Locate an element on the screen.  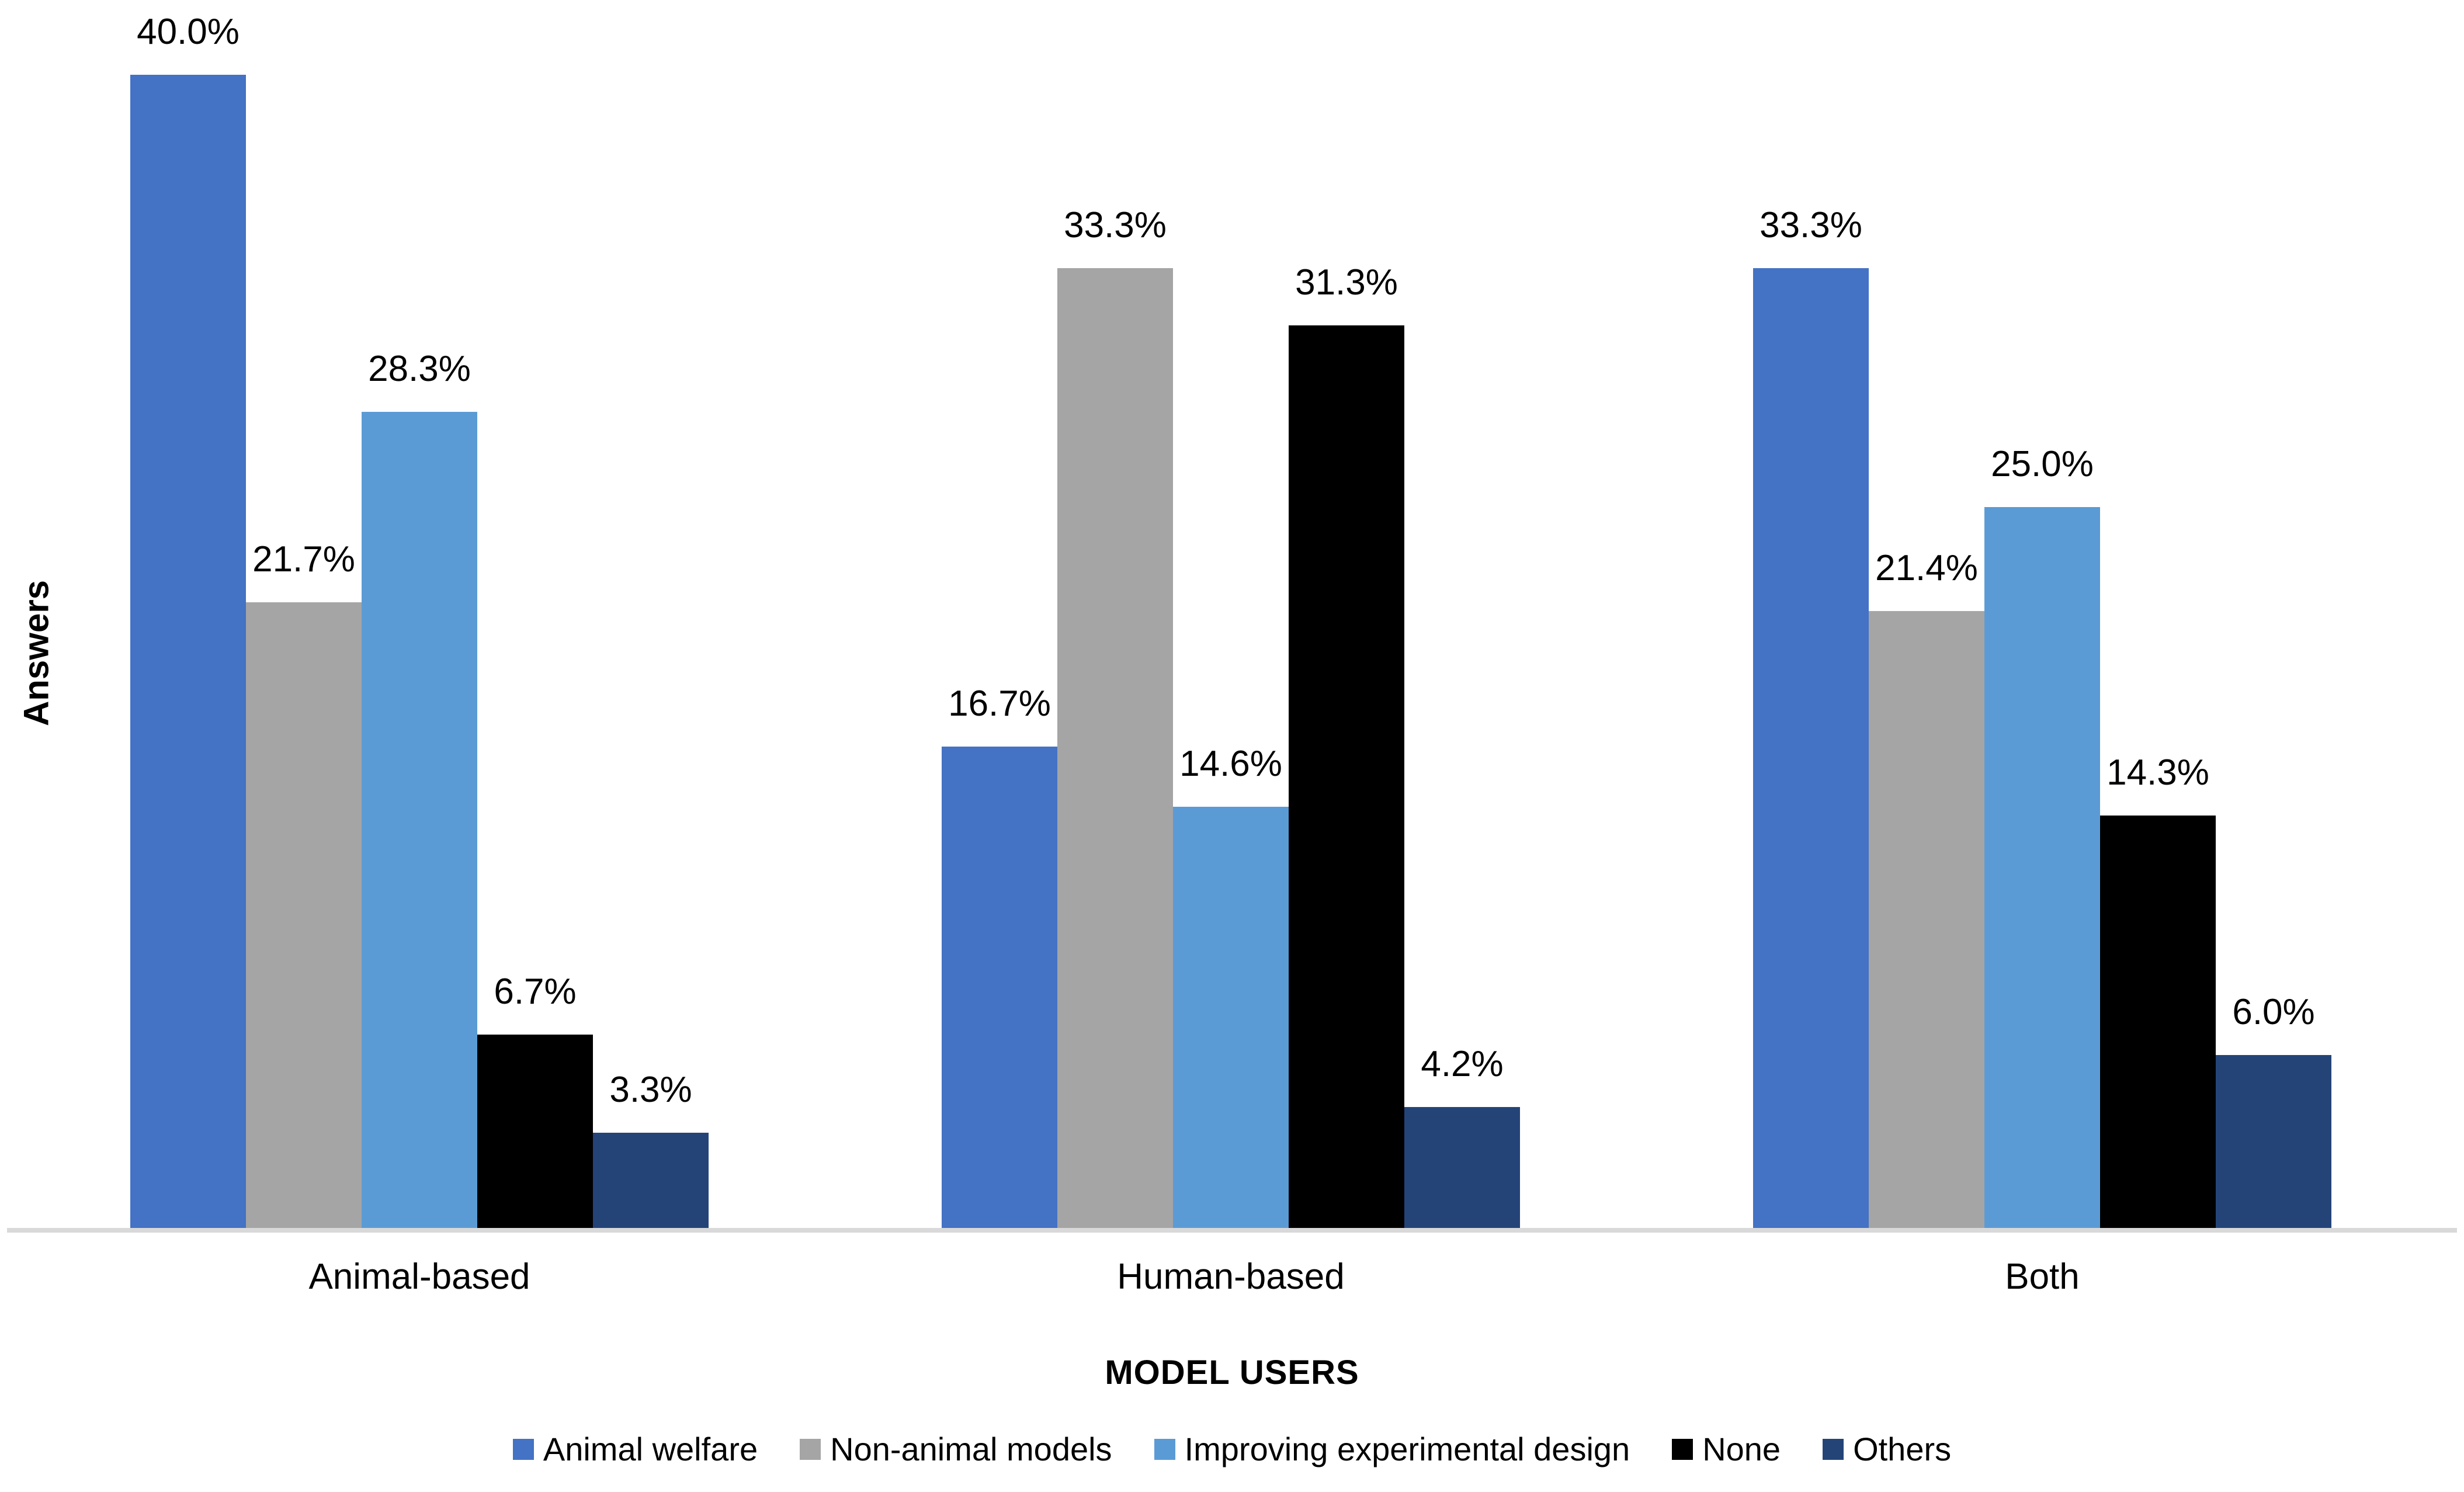
legend-item-animal-welfare: Animal welfare is located at coordinates (635, 1449).